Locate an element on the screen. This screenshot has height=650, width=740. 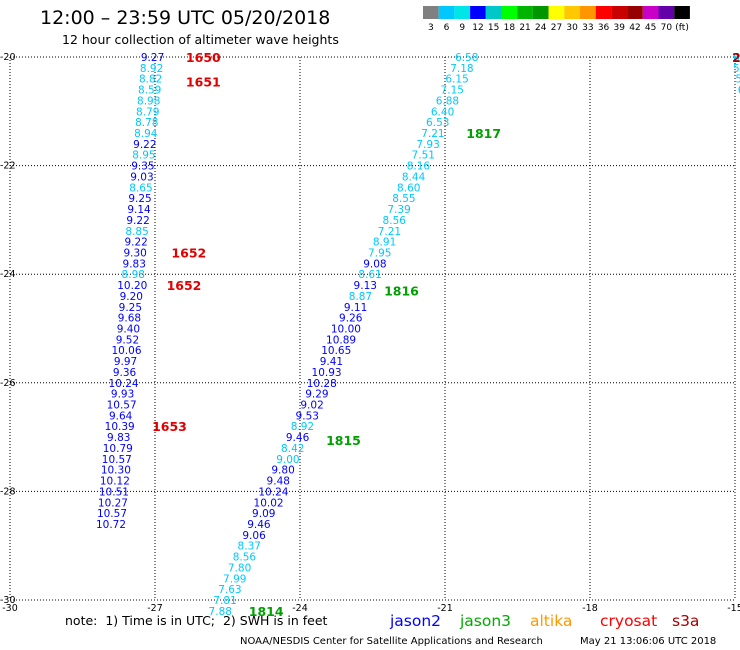
color-scale-label: 27 is located at coordinates (556, 28).